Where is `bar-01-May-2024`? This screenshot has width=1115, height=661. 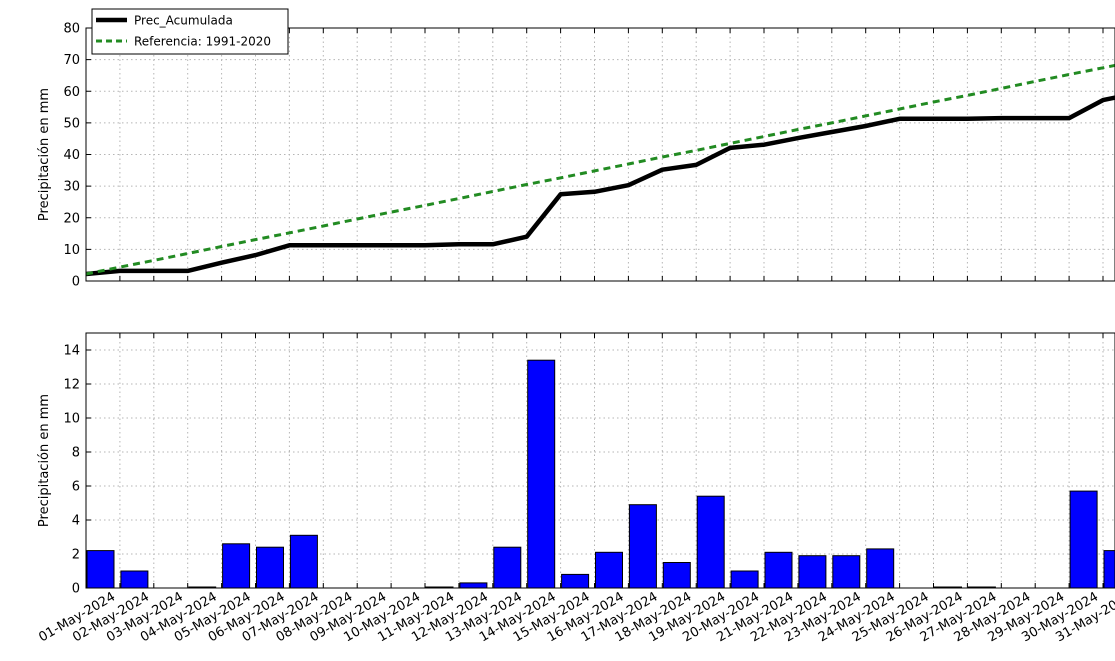 bar-01-May-2024 is located at coordinates (100, 569).